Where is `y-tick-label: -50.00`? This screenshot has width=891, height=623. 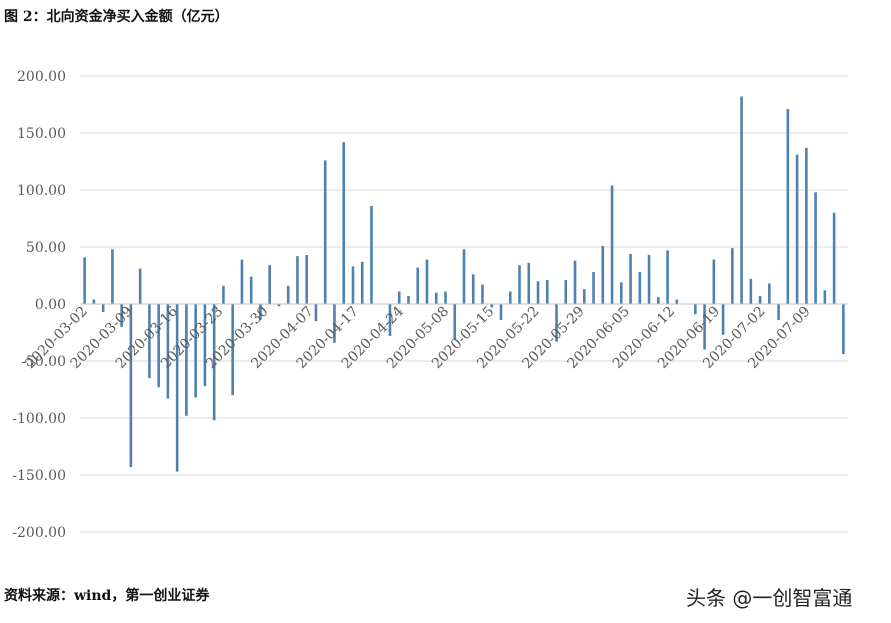 y-tick-label: -50.00 is located at coordinates (43, 362).